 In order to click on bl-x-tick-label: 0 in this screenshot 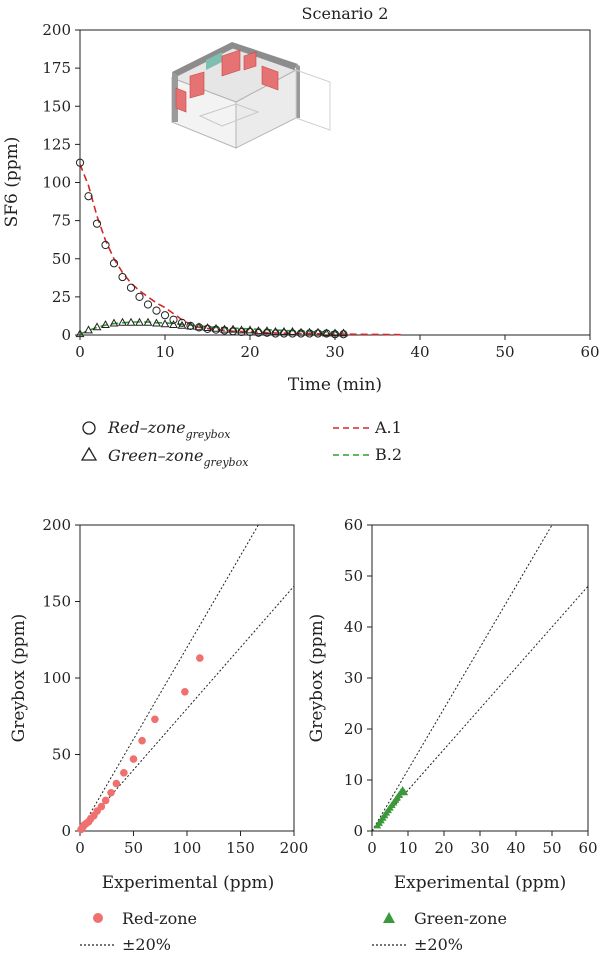, I will do `click(80, 848)`.